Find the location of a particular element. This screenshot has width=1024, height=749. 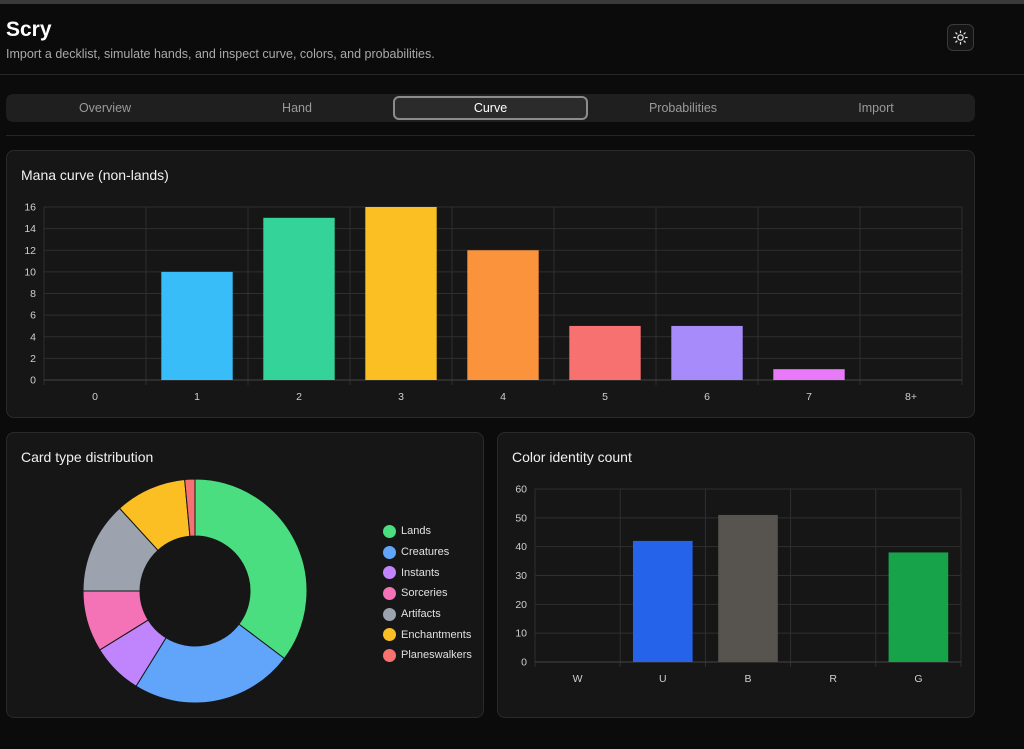

legend-label: Instants is located at coordinates (420, 572).